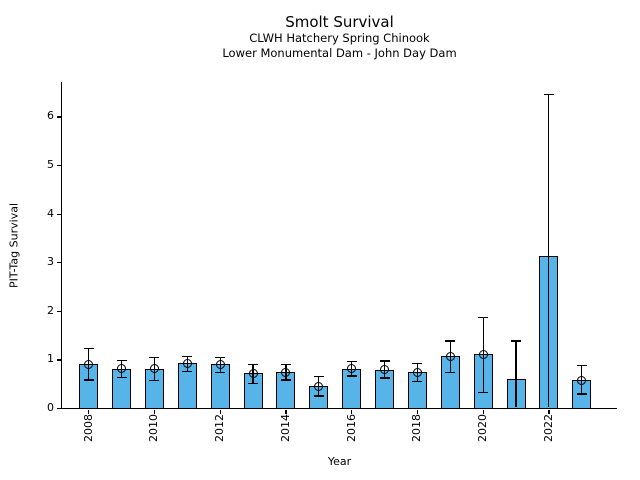 The image size is (640, 480). I want to click on error-cap-top-2013, so click(253, 365).